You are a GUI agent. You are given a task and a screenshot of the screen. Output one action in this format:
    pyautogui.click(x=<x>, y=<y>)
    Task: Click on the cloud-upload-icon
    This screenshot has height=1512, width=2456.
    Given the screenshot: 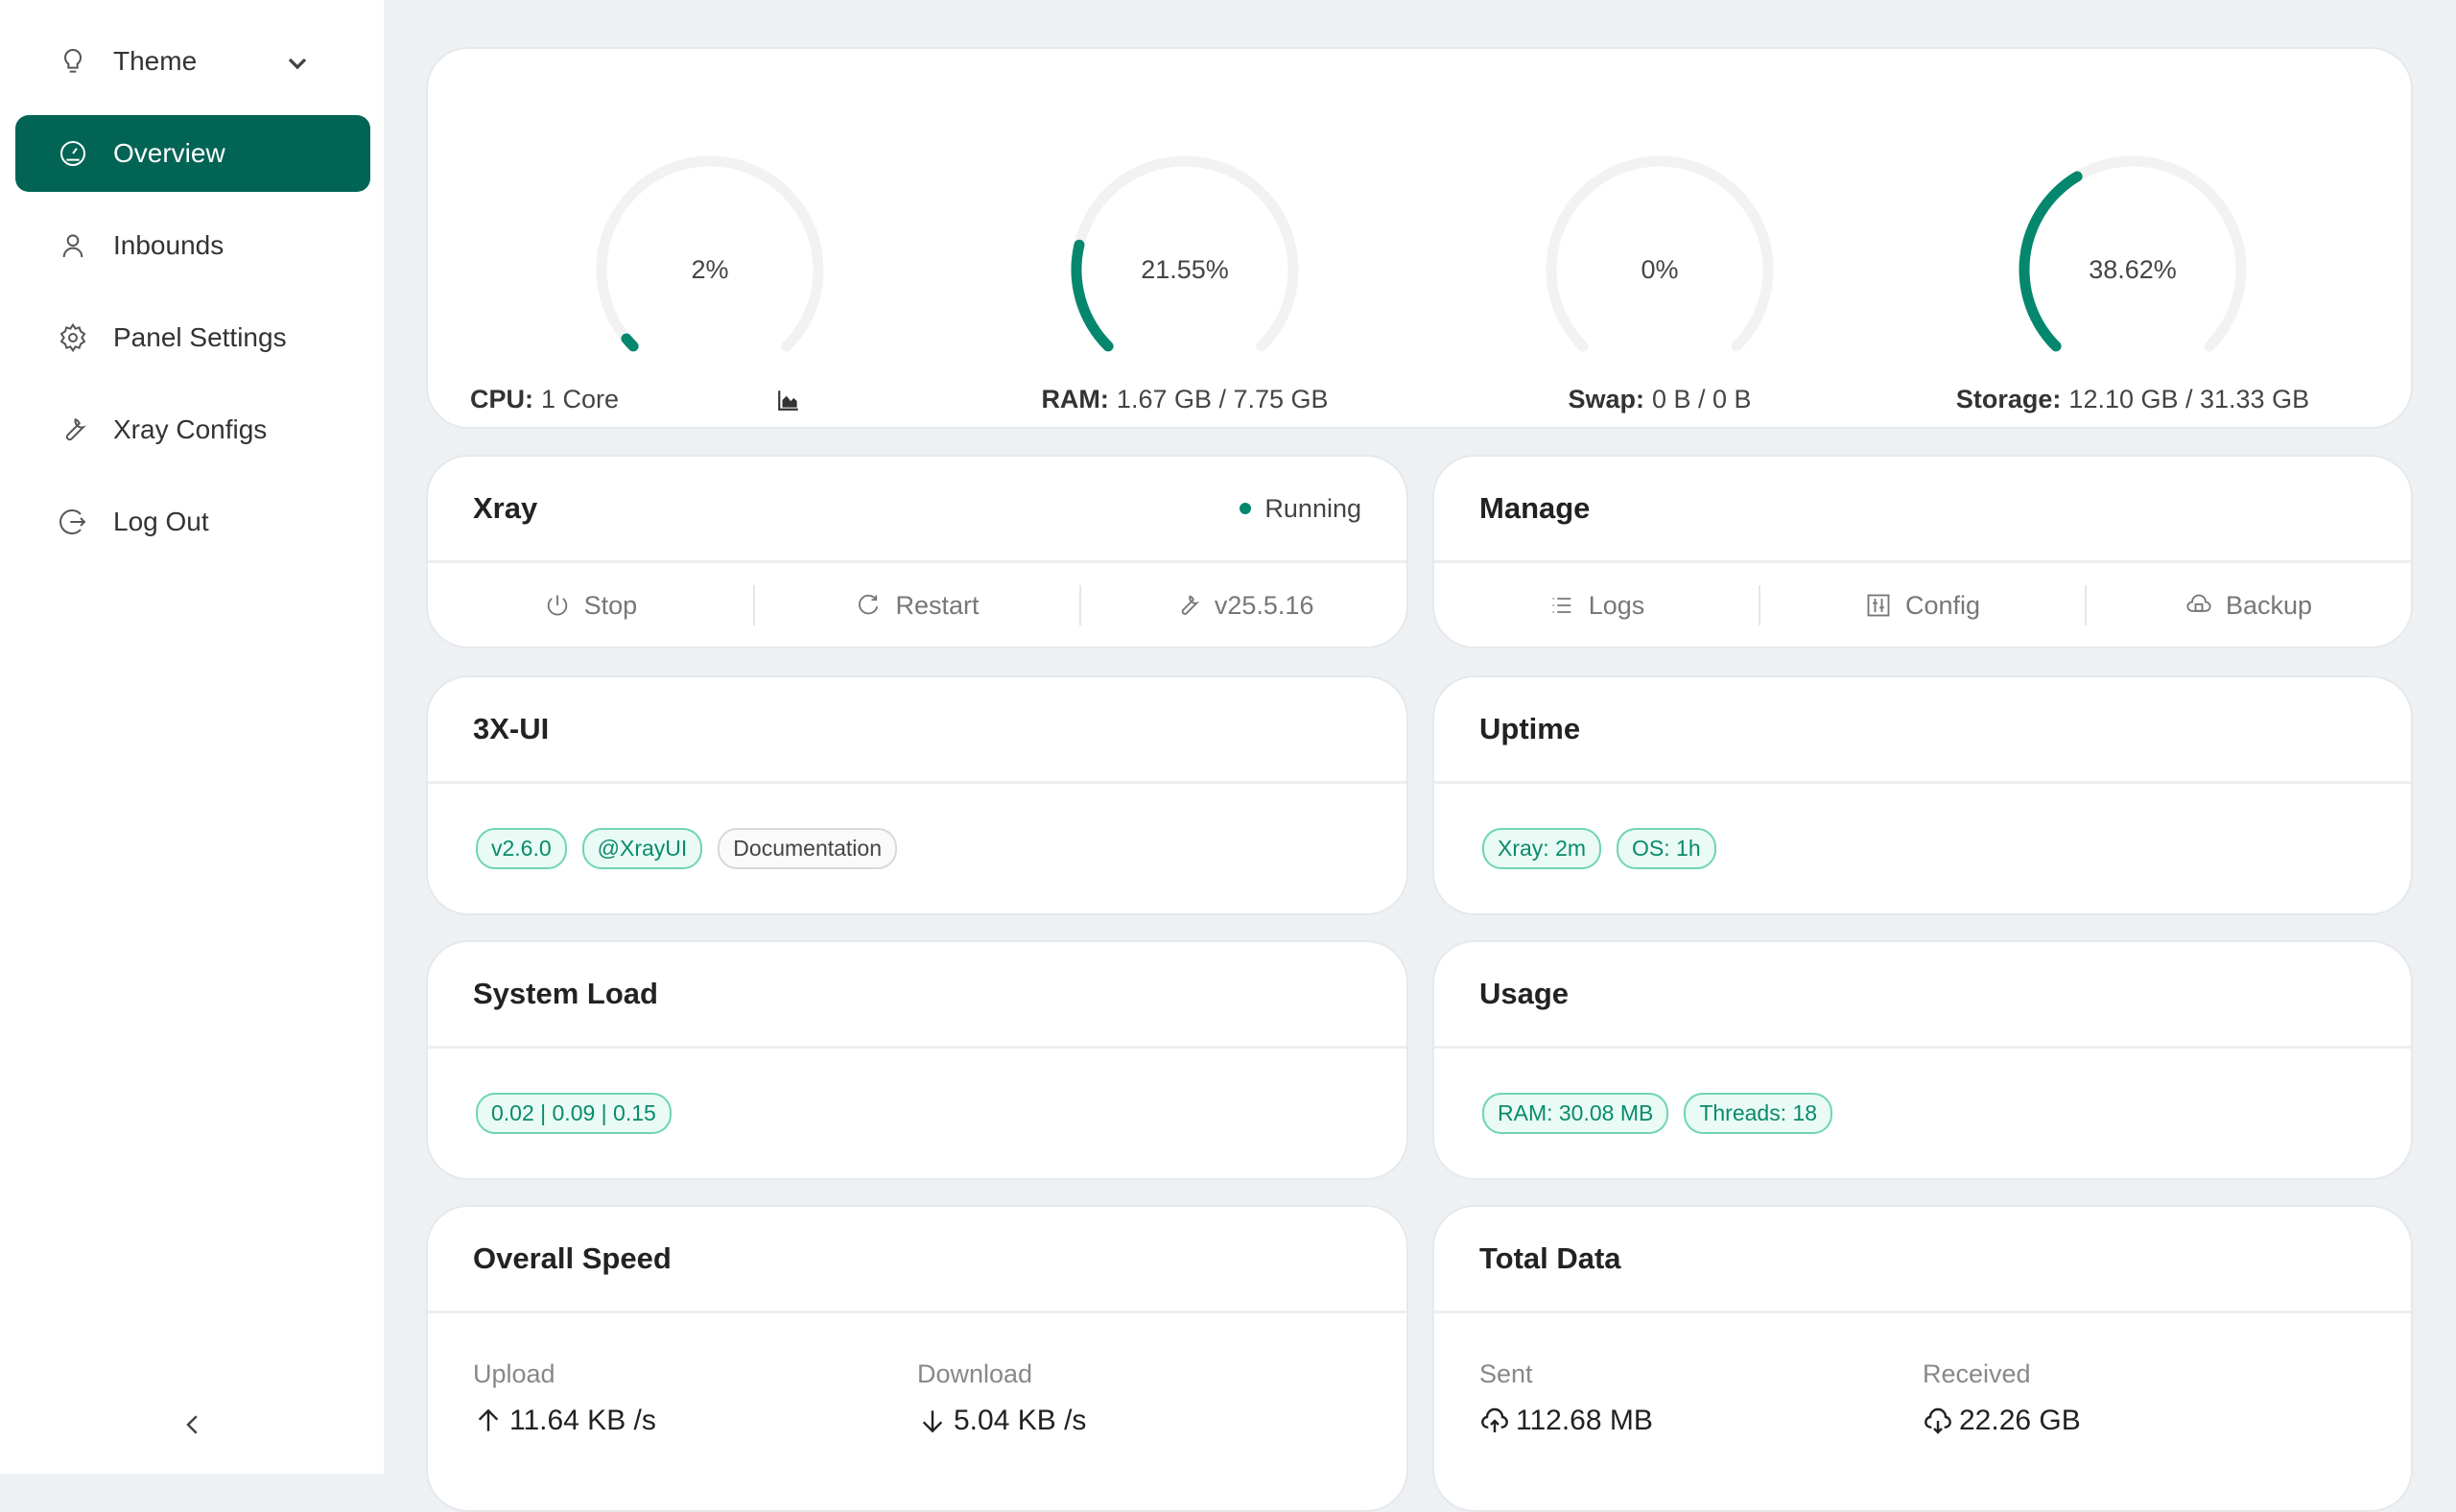 What is the action you would take?
    pyautogui.click(x=1494, y=1419)
    